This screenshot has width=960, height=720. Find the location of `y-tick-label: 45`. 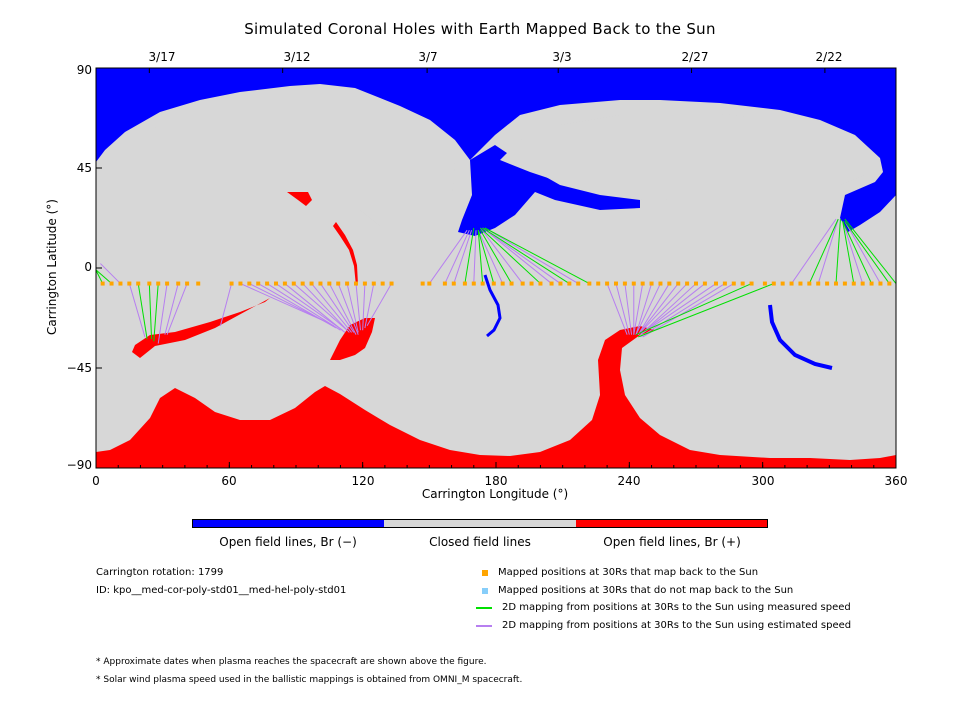

y-tick-label: 45 is located at coordinates (84, 168).